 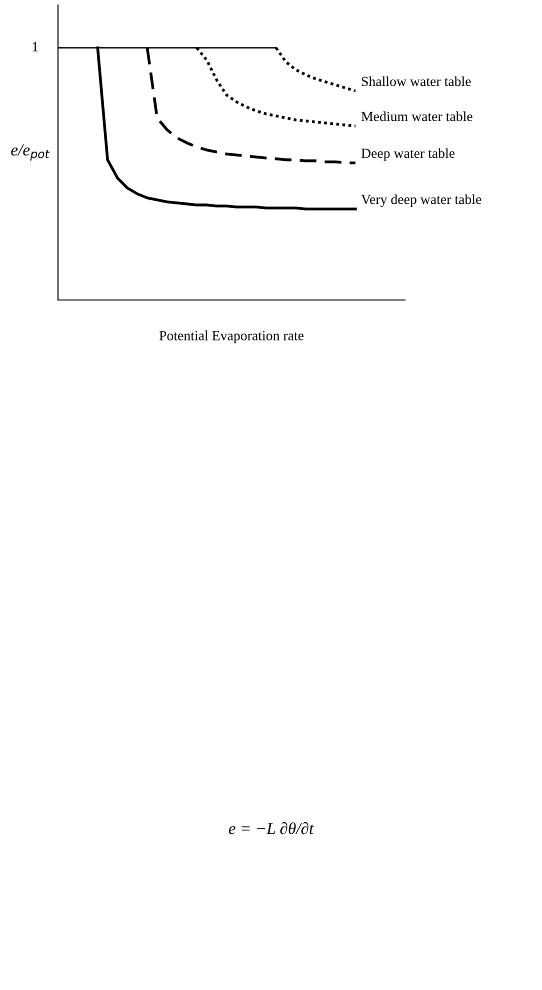 I want to click on x-axis-title: Potential Evaporation rate, so click(x=231, y=337).